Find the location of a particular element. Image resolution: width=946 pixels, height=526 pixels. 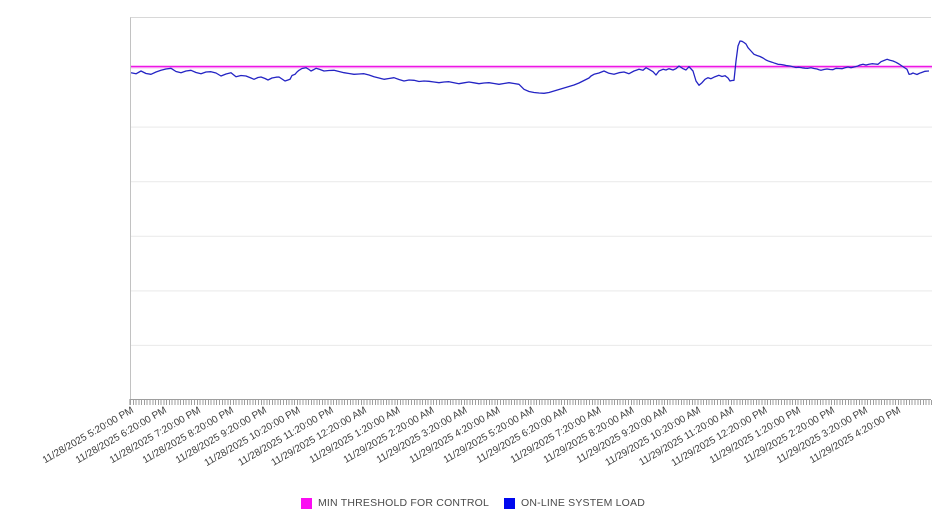

legend-item-system-load: ON-LINE SYSTEM LOAD is located at coordinates (574, 503).